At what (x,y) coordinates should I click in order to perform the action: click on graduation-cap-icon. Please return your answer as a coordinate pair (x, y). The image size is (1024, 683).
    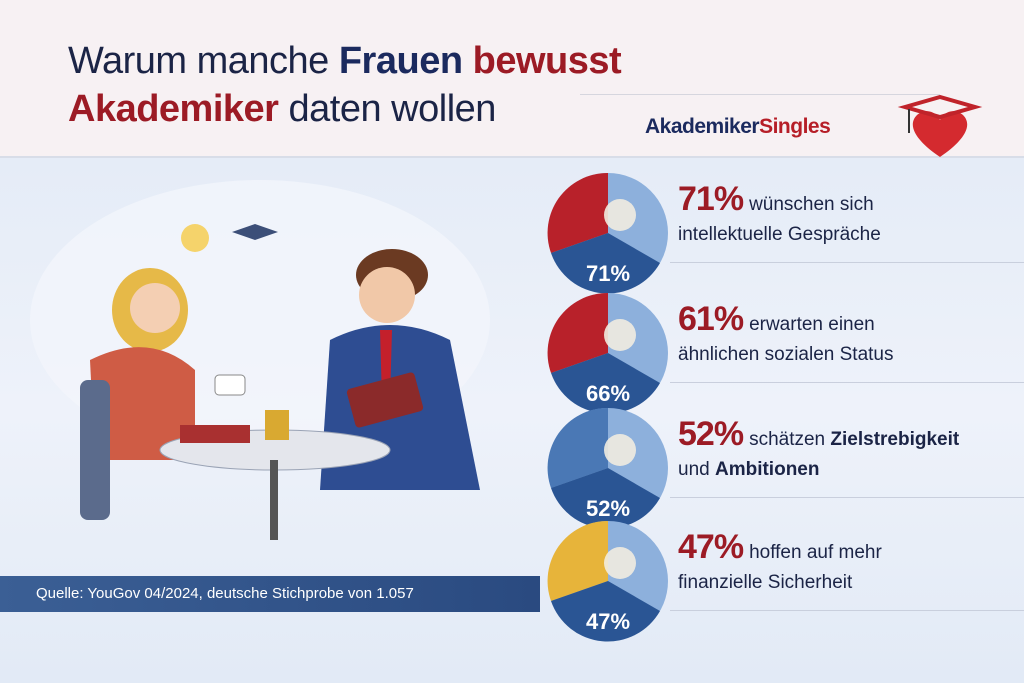
    Looking at the image, I should click on (255, 232).